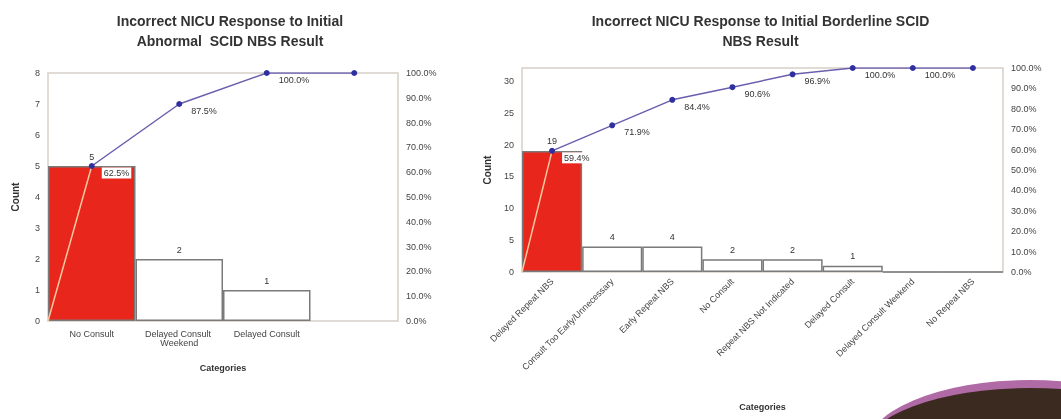 The width and height of the screenshot is (1061, 419). What do you see at coordinates (508, 112) in the screenshot?
I see `y-tick-label: 25` at bounding box center [508, 112].